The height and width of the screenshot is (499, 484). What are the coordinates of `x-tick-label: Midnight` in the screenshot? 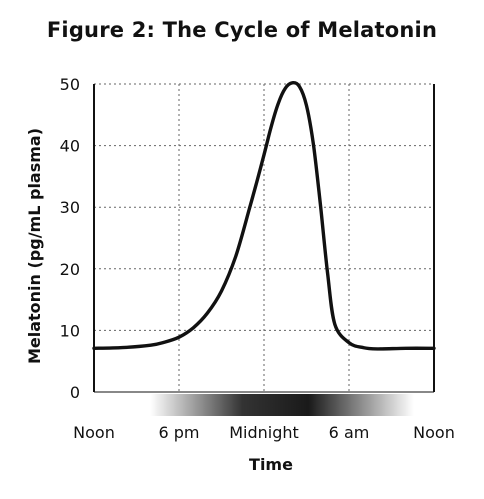 It's located at (264, 432).